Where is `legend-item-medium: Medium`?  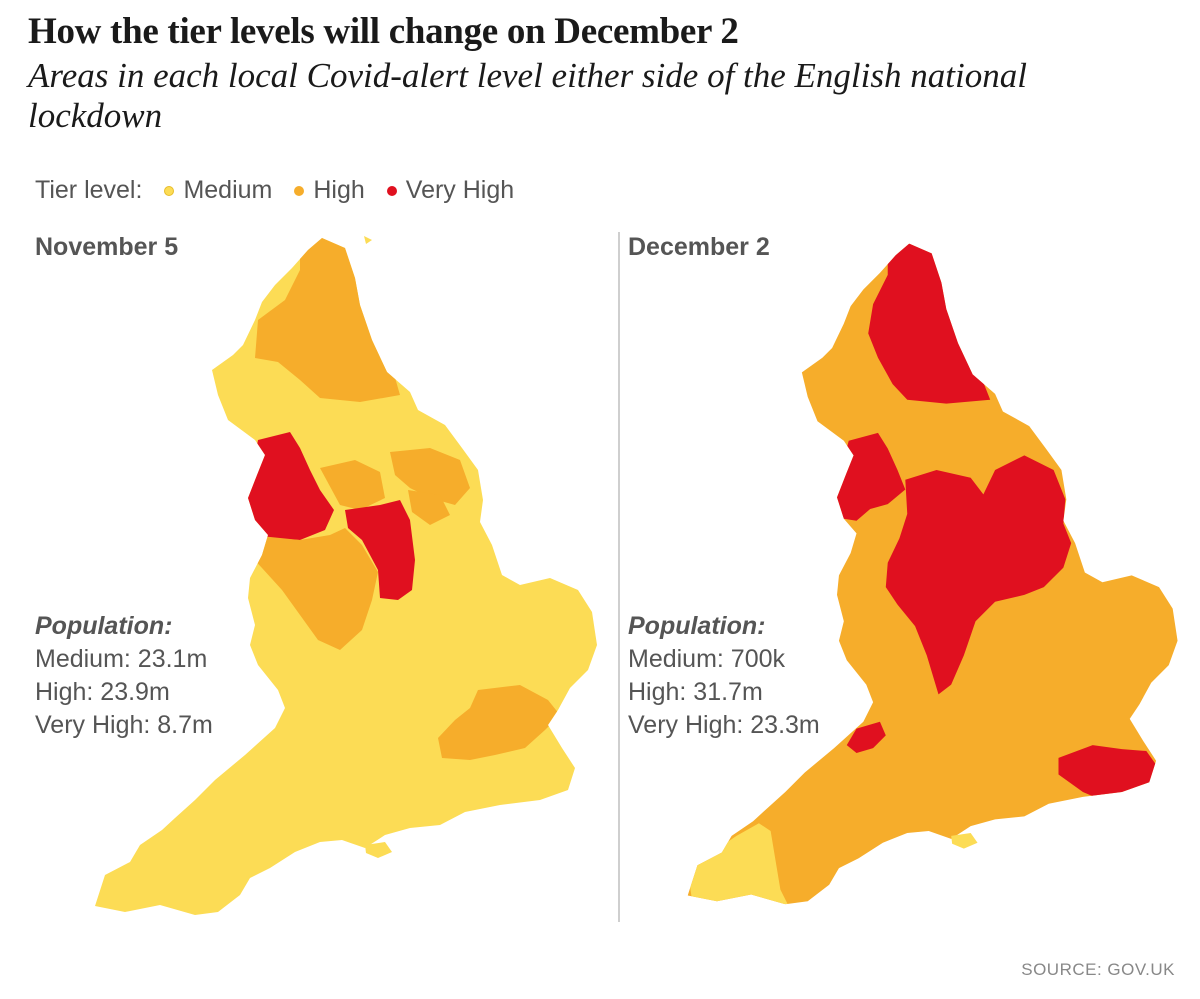
legend-item-medium: Medium is located at coordinates (218, 190).